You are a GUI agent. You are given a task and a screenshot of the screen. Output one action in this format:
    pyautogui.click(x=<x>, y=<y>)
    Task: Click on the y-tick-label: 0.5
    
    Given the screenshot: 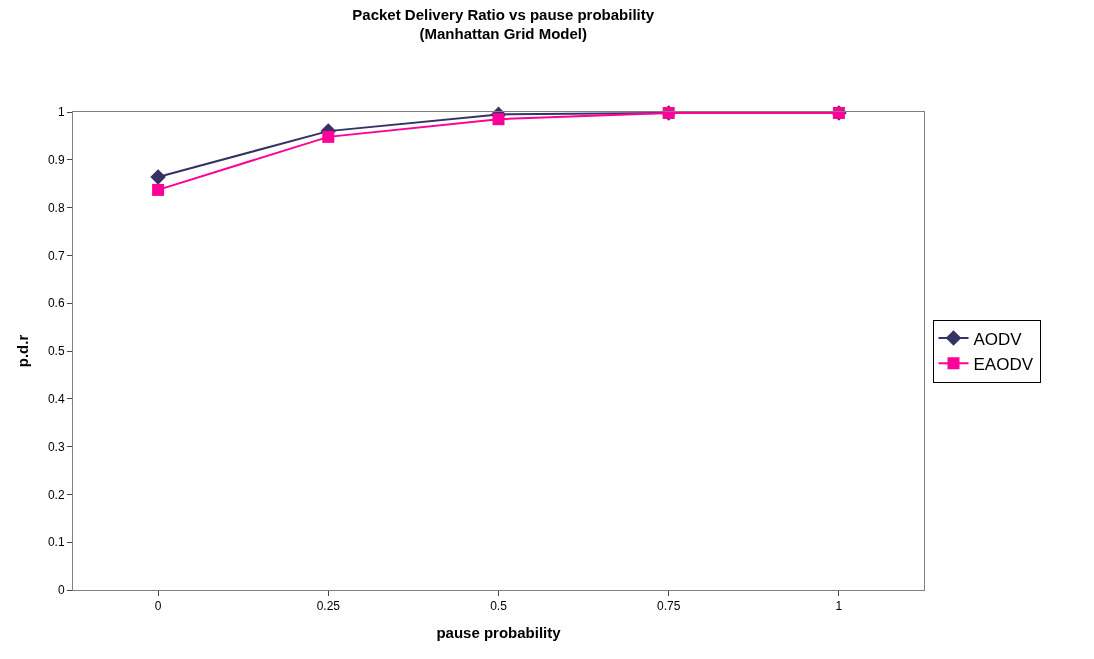 What is the action you would take?
    pyautogui.click(x=56, y=351)
    